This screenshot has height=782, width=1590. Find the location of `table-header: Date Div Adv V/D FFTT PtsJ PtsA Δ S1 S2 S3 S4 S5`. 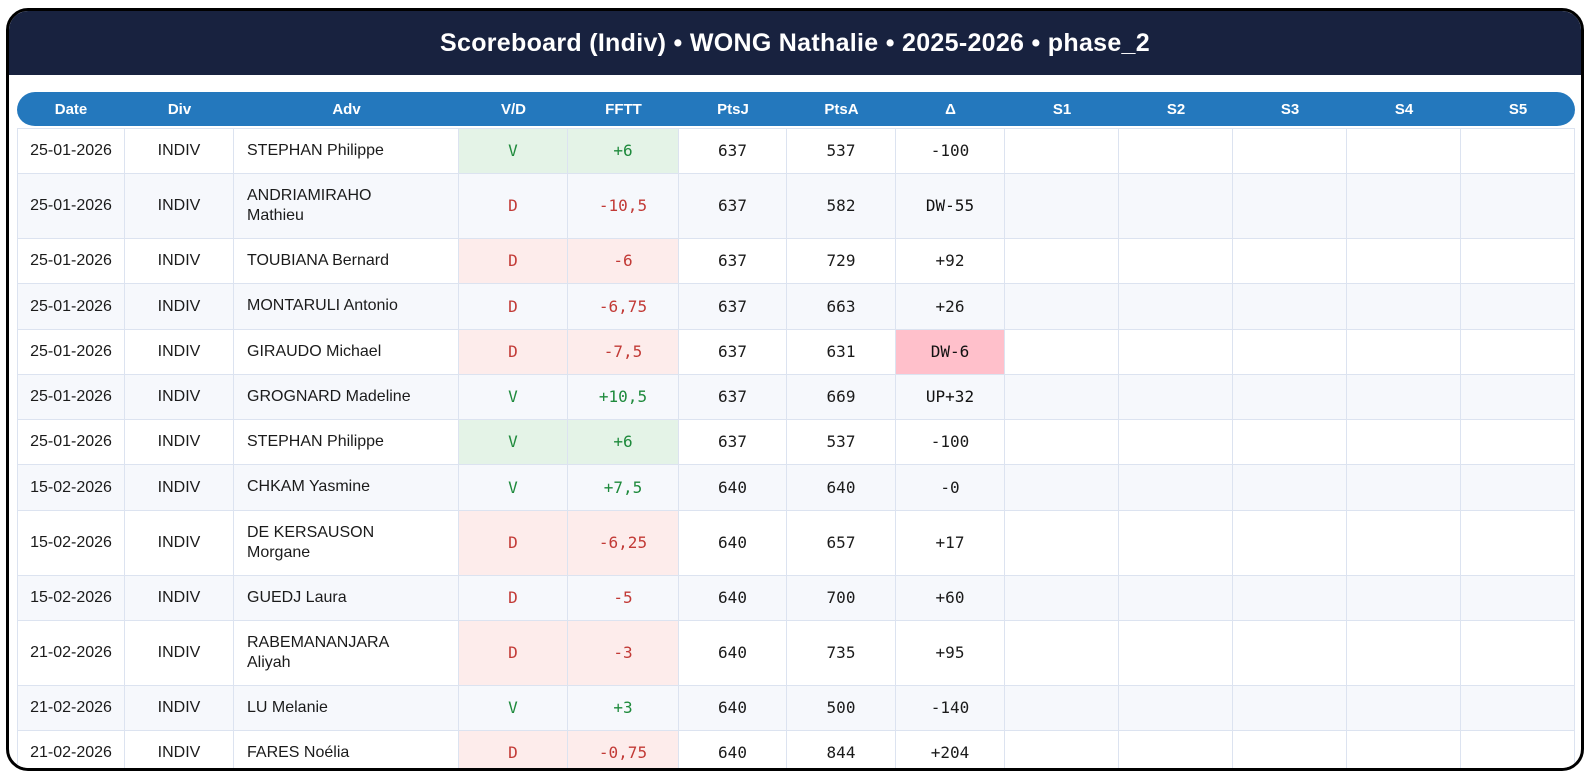

table-header: Date Div Adv V/D FFTT PtsJ PtsA Δ S1 S2 S3 S4 S5 is located at coordinates (796, 110).